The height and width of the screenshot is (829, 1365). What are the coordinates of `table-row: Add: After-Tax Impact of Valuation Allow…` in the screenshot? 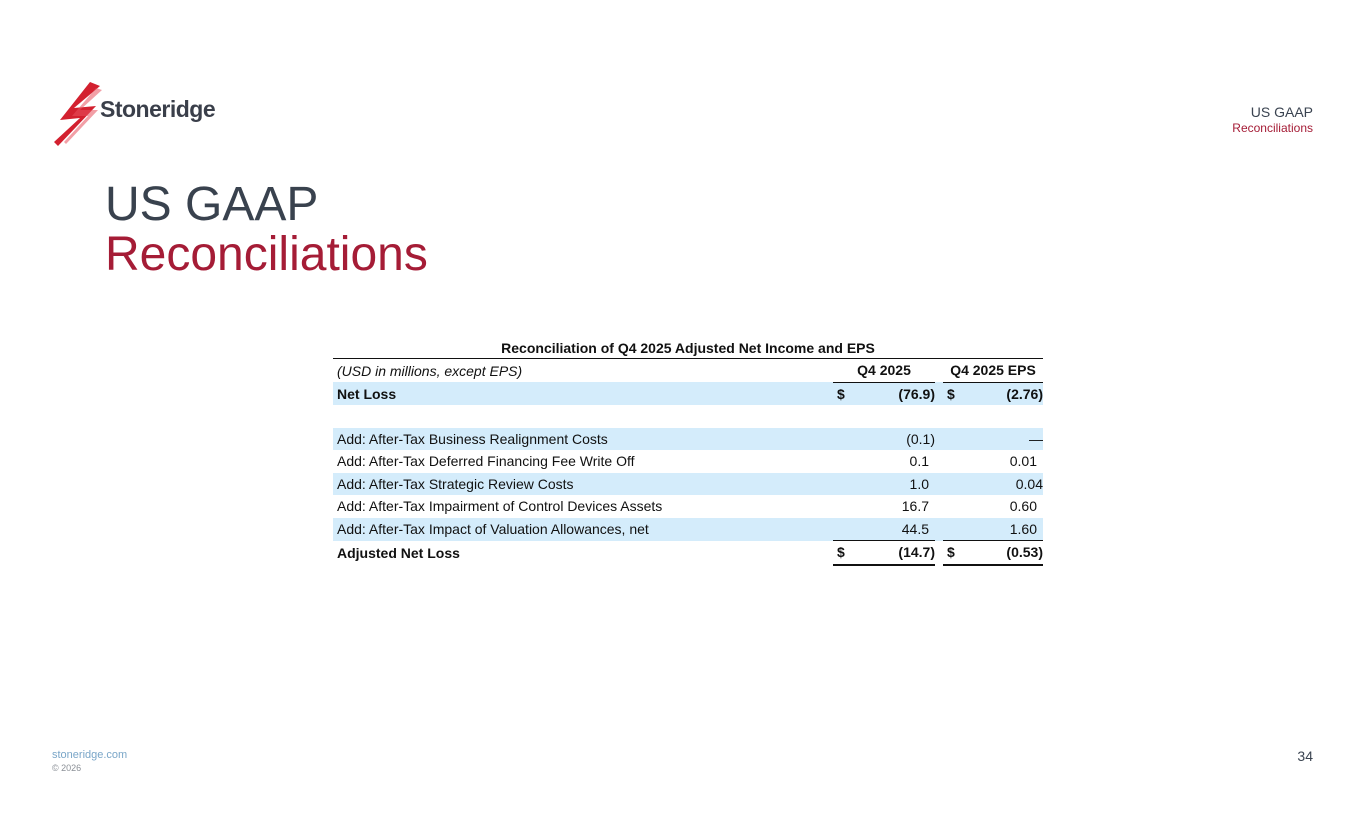 It's located at (688, 529).